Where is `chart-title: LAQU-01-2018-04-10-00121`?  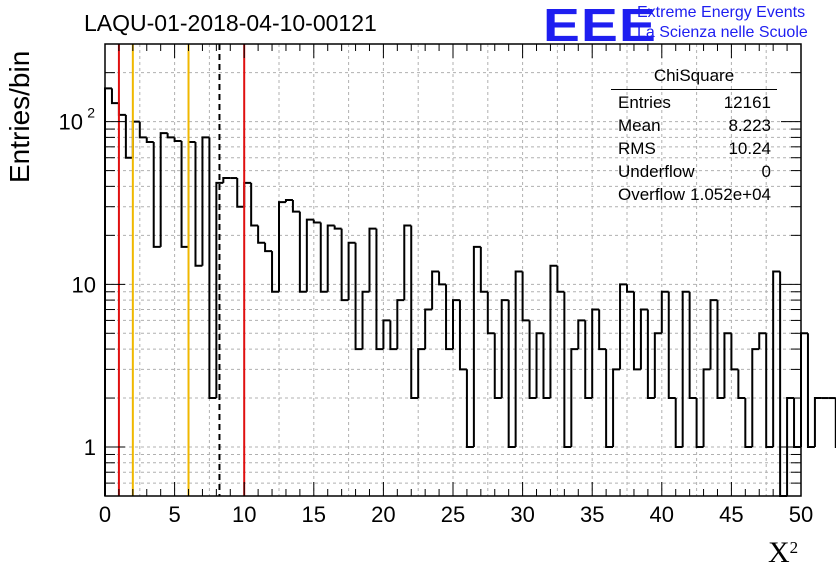 chart-title: LAQU-01-2018-04-10-00121 is located at coordinates (230, 23).